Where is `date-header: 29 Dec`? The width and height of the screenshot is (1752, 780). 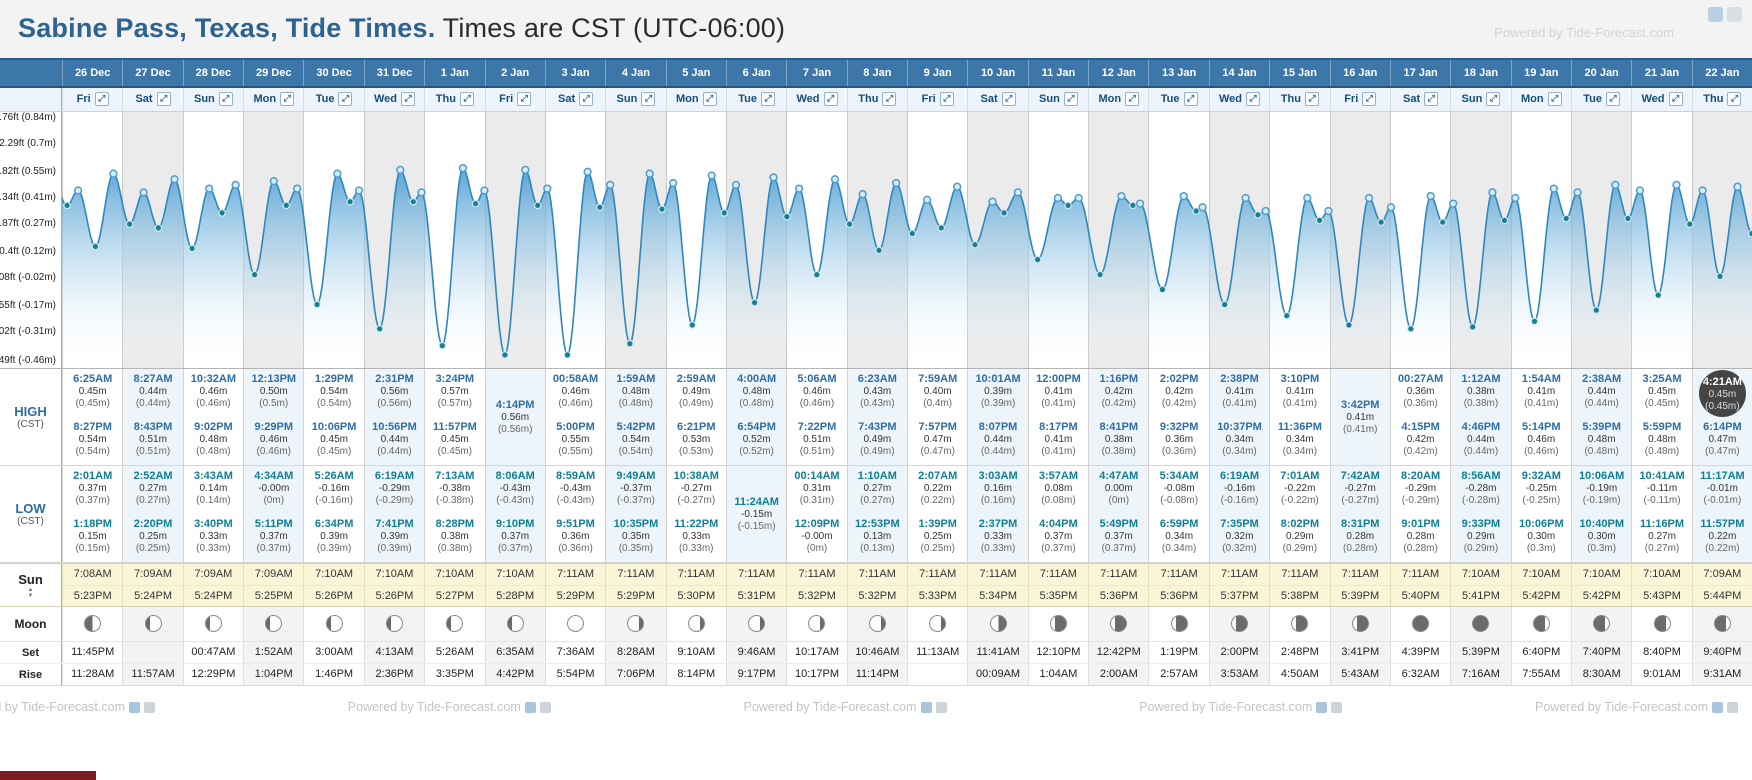
date-header: 29 Dec is located at coordinates (273, 73).